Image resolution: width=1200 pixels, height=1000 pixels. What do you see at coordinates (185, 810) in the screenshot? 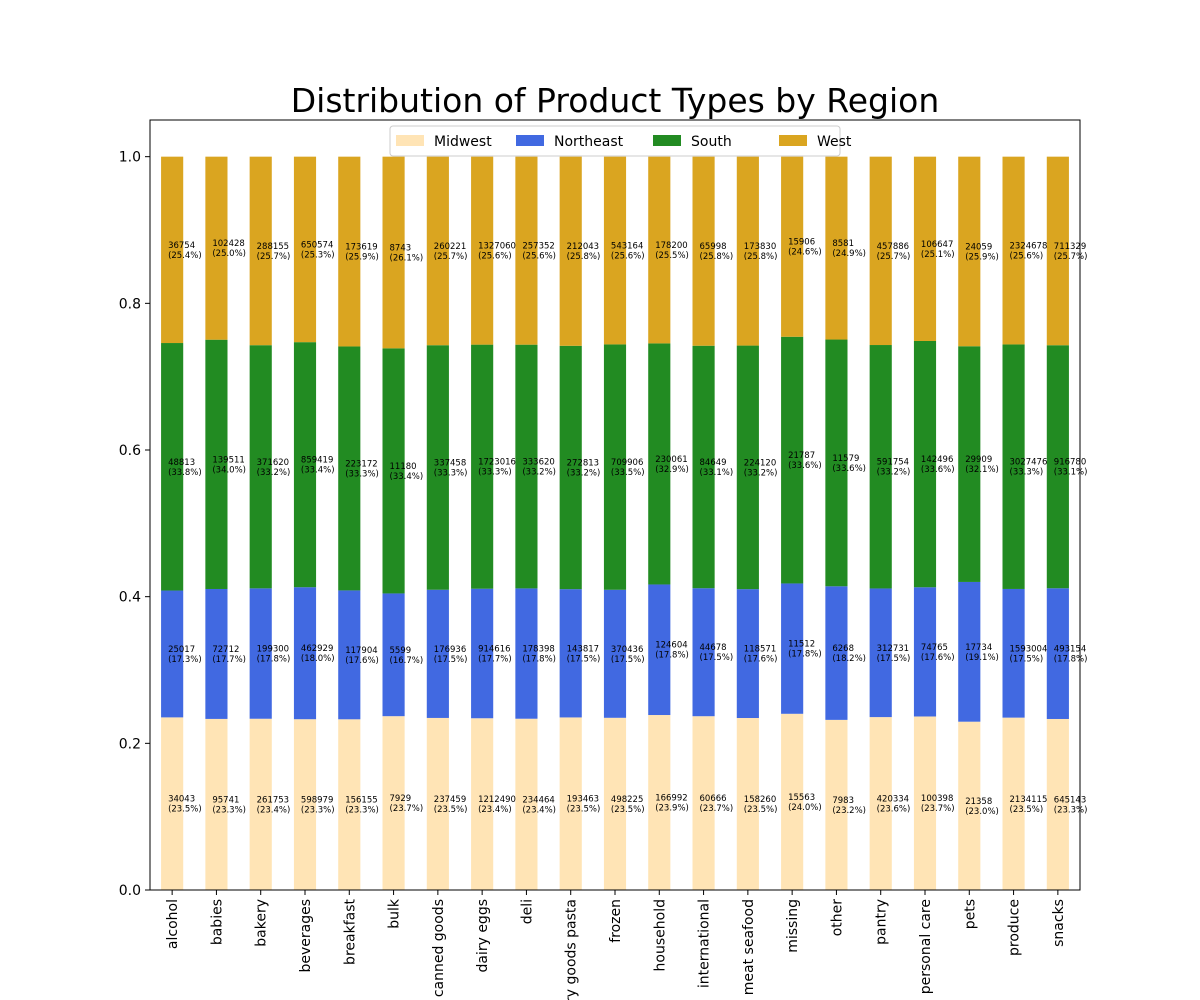
I see `bar-percent-label: (23.5%)` at bounding box center [185, 810].